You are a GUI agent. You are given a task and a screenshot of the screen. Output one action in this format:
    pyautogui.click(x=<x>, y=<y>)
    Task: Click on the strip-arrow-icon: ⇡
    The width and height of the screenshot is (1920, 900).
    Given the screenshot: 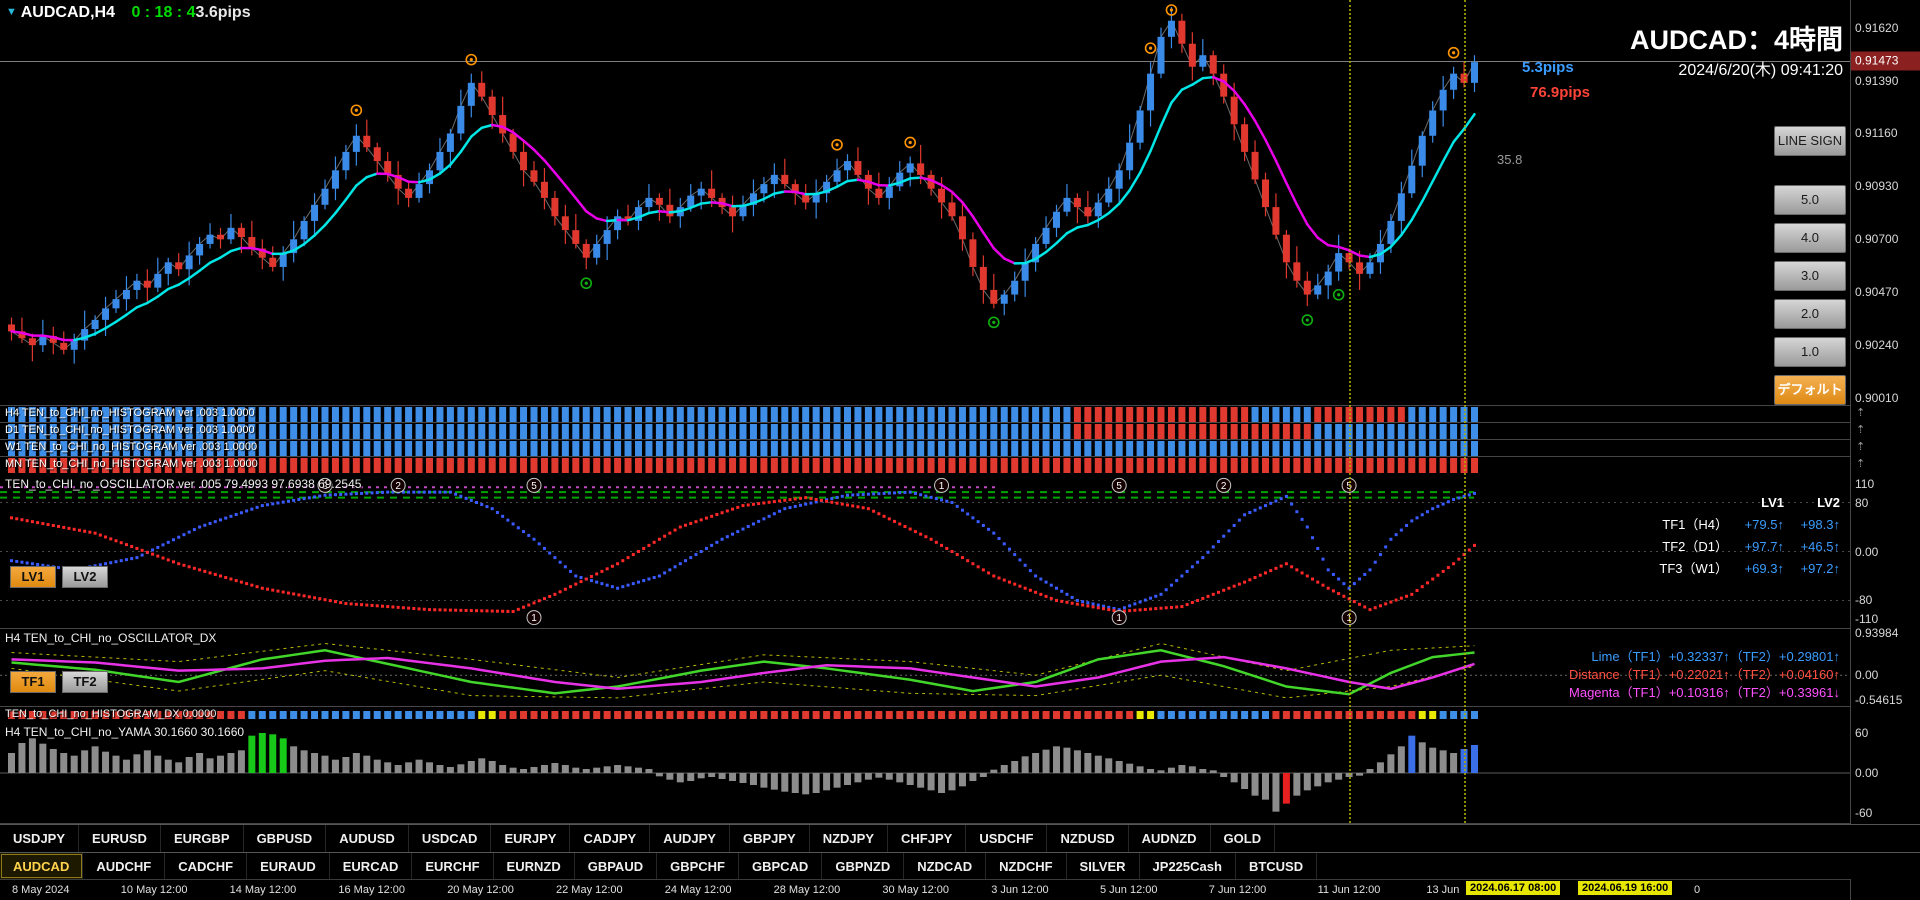 What is the action you would take?
    pyautogui.click(x=1861, y=430)
    